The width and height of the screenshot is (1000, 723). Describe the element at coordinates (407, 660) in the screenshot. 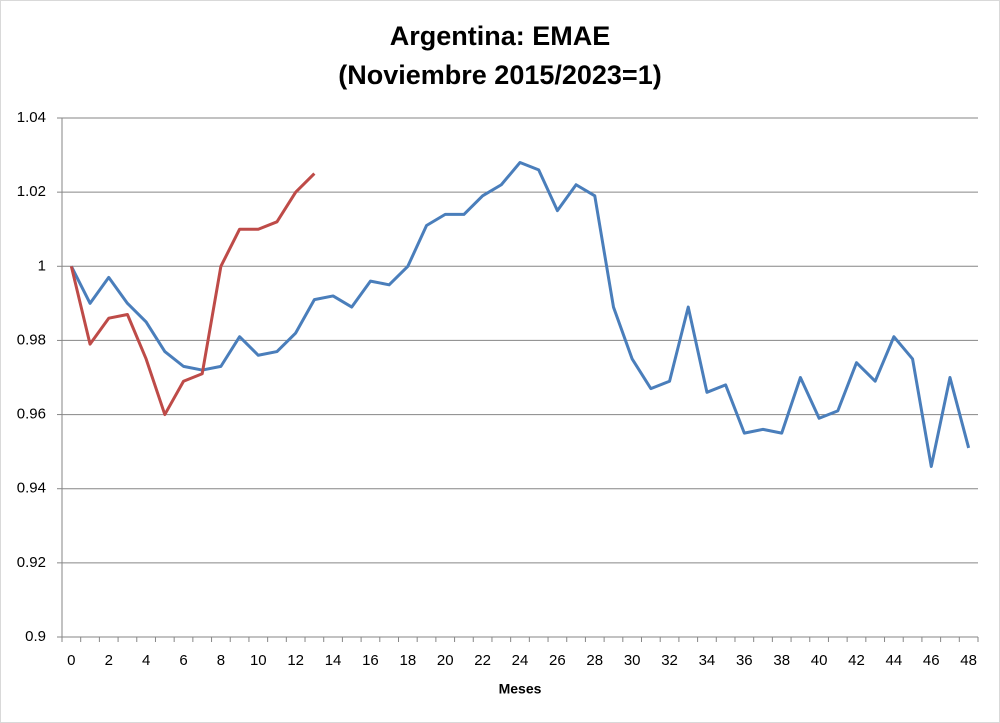

I see `x-tick-label: 18` at that location.